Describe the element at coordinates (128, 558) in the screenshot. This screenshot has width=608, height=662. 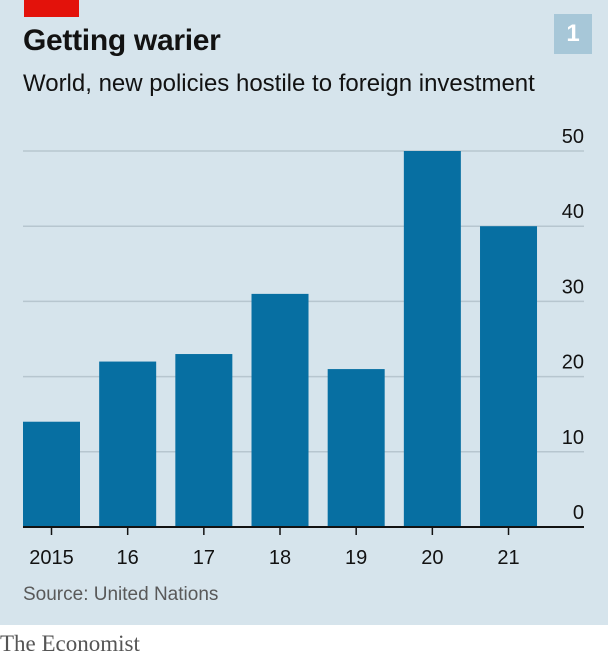
I see `x-tick-label: 16` at that location.